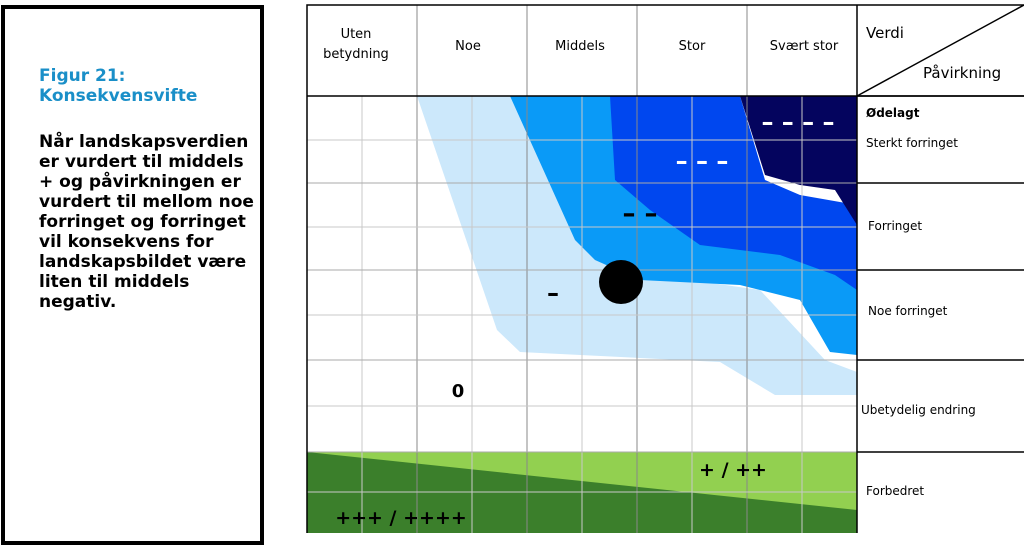 This screenshot has height=545, width=1024. What do you see at coordinates (356, 54) in the screenshot?
I see `column-header-1-line2: betydning` at bounding box center [356, 54].